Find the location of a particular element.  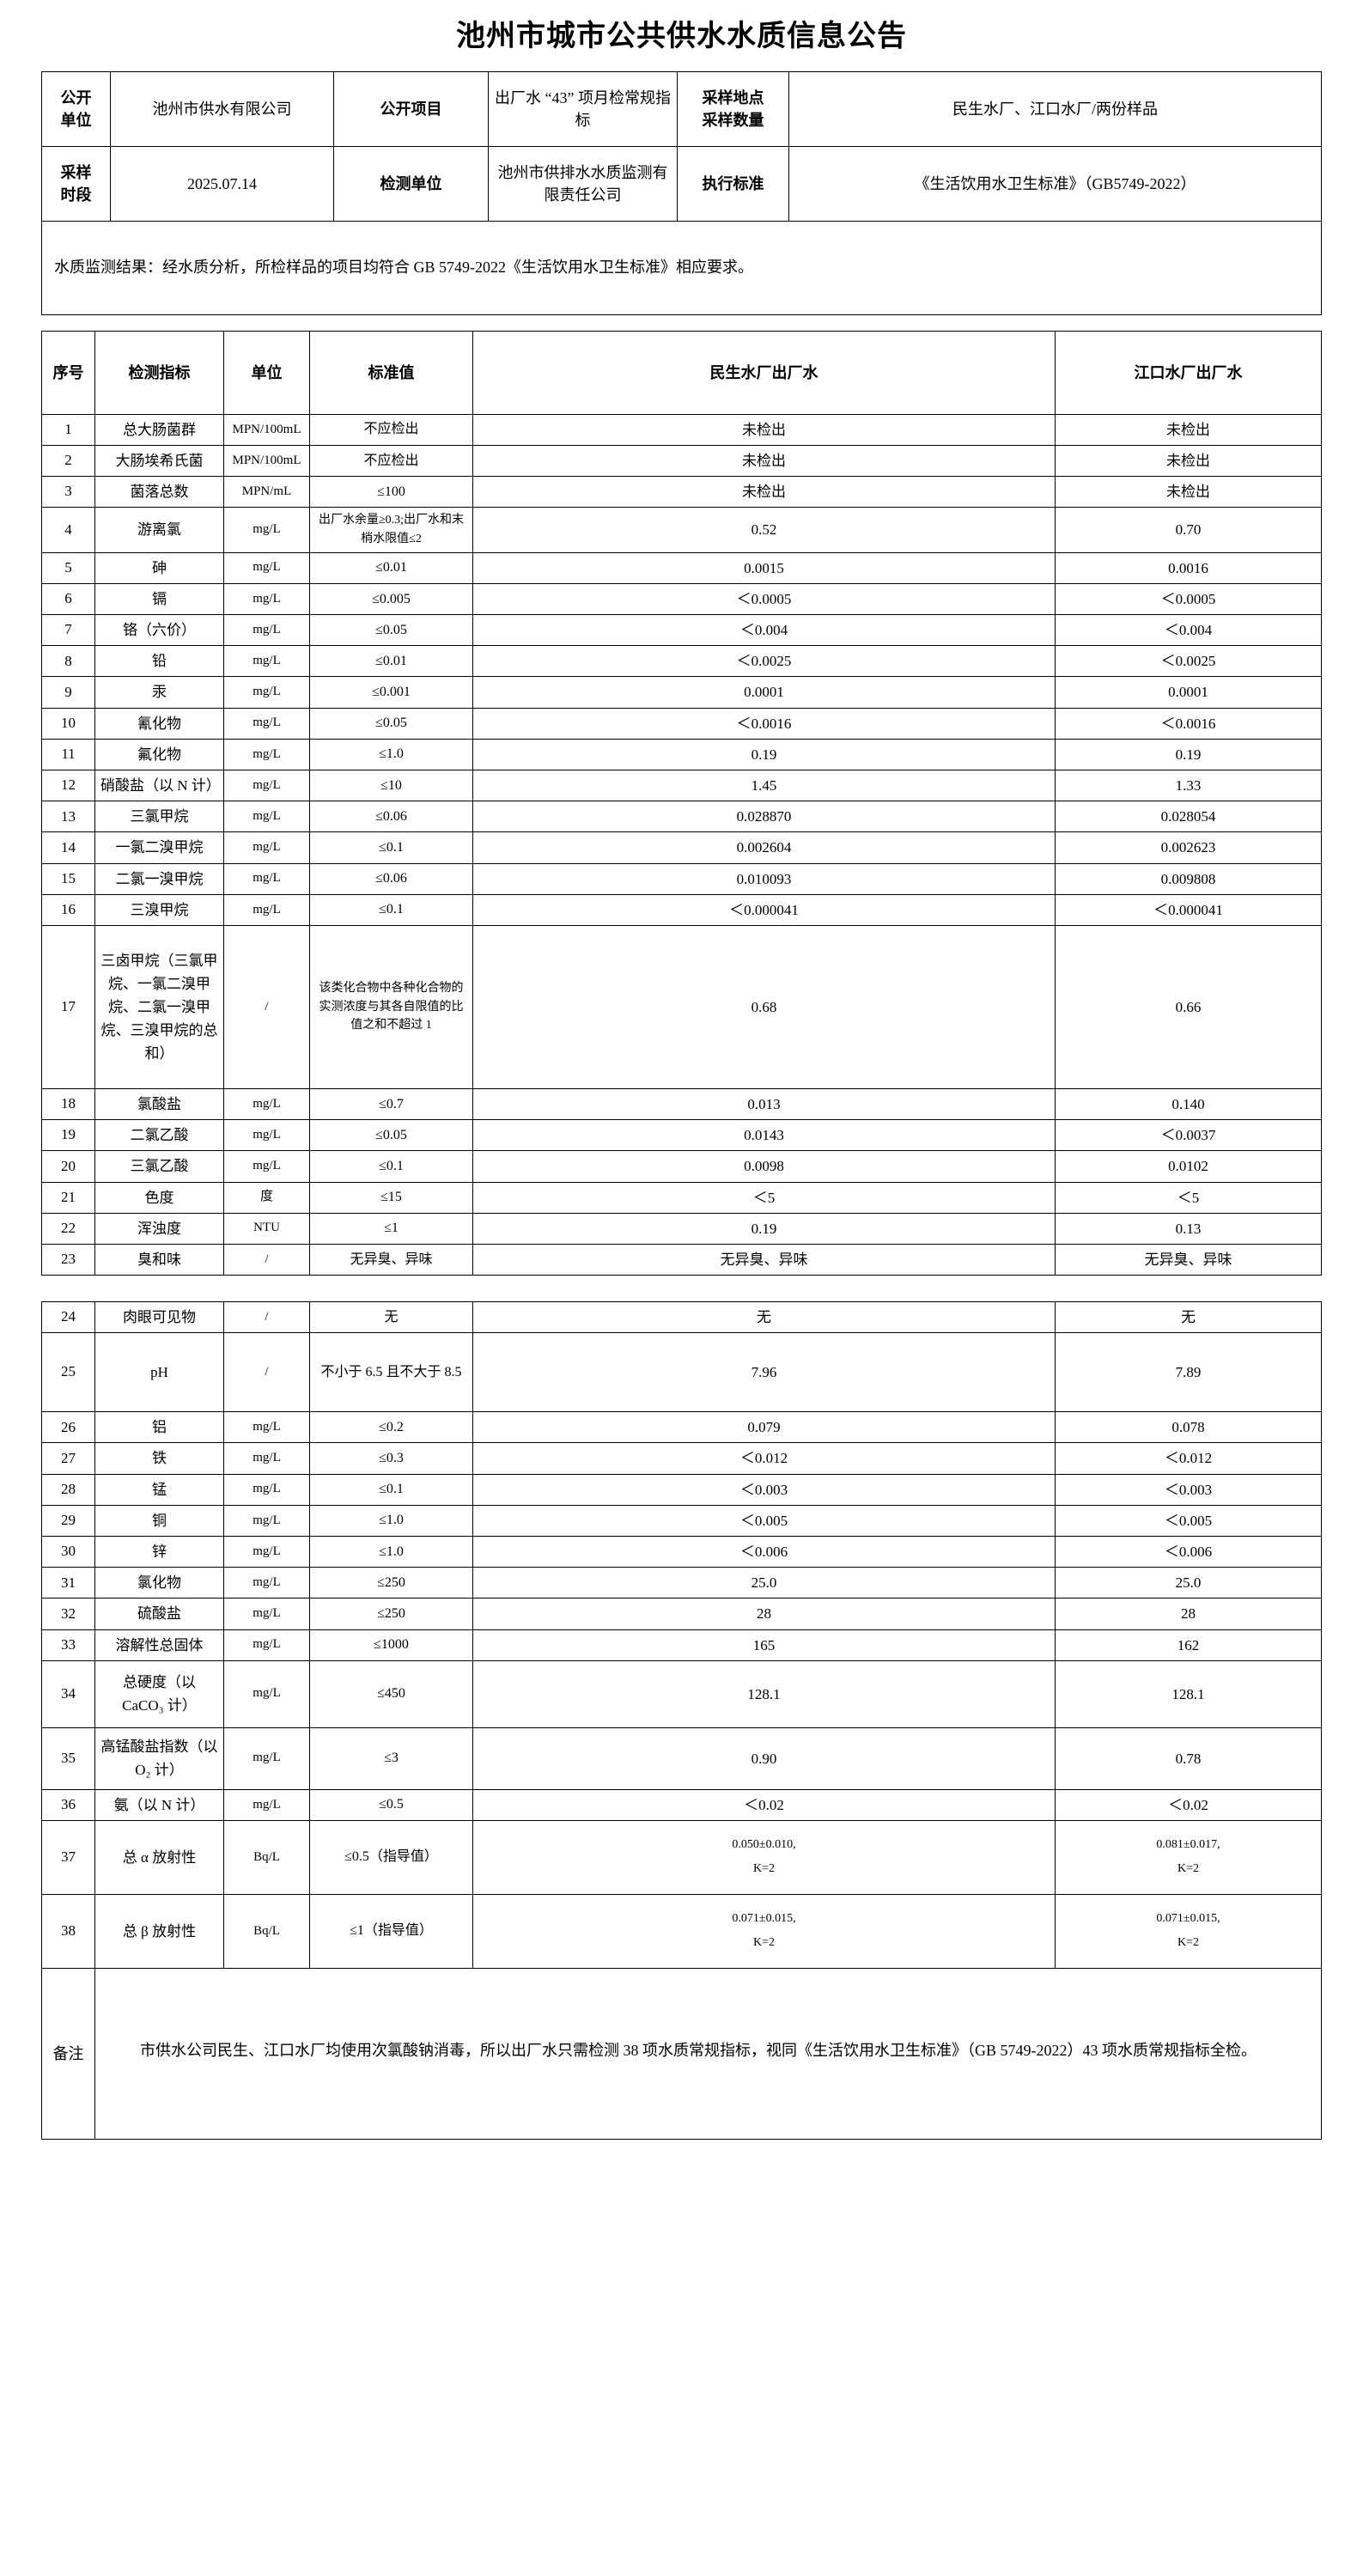

cell-minsheng-value: 未检出 is located at coordinates (764, 461).